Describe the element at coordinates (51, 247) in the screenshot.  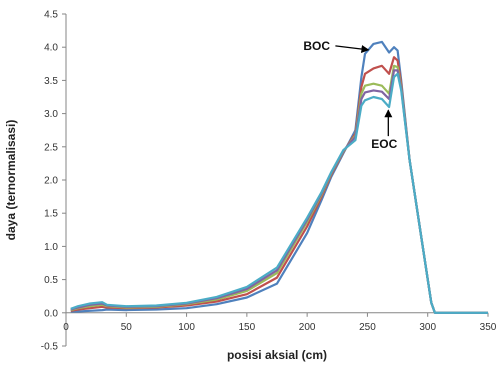
I see `y-tick-label: 1.0` at that location.